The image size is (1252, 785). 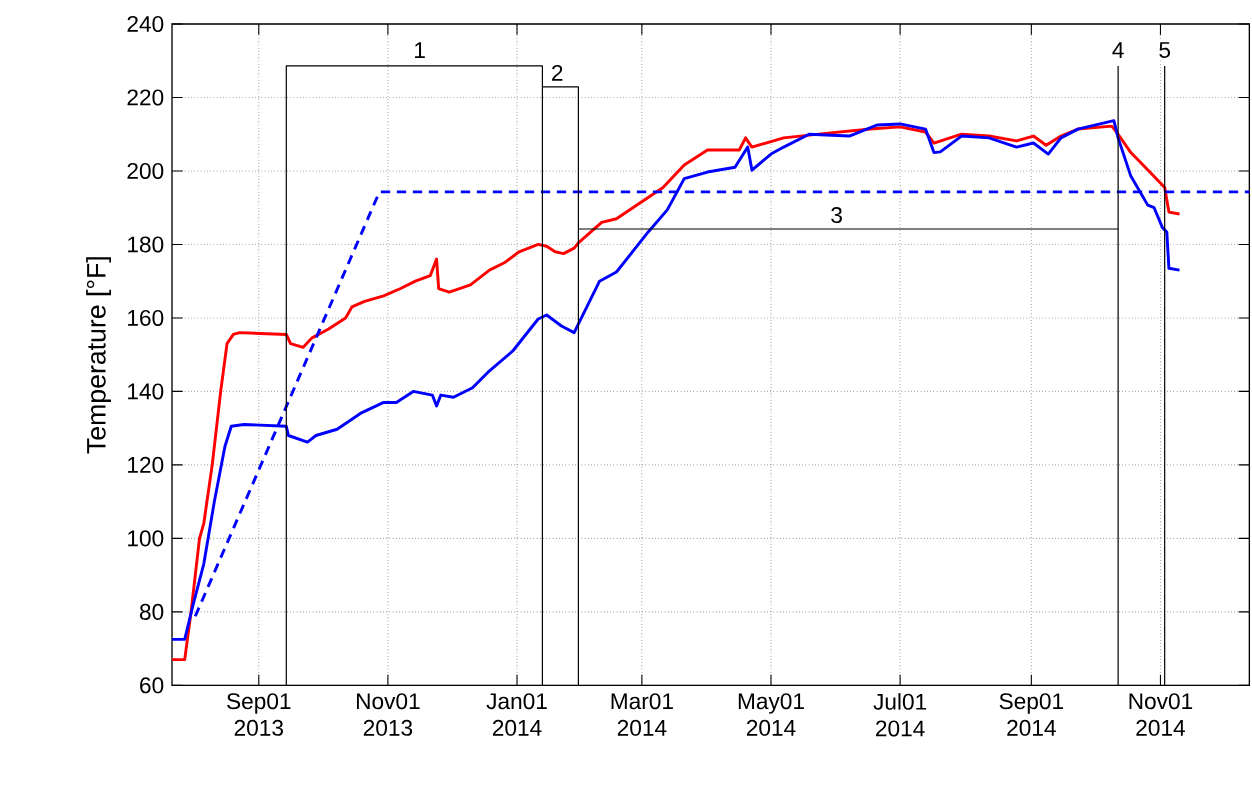 What do you see at coordinates (900, 715) in the screenshot?
I see `x-tick-label: Jul01 2014` at bounding box center [900, 715].